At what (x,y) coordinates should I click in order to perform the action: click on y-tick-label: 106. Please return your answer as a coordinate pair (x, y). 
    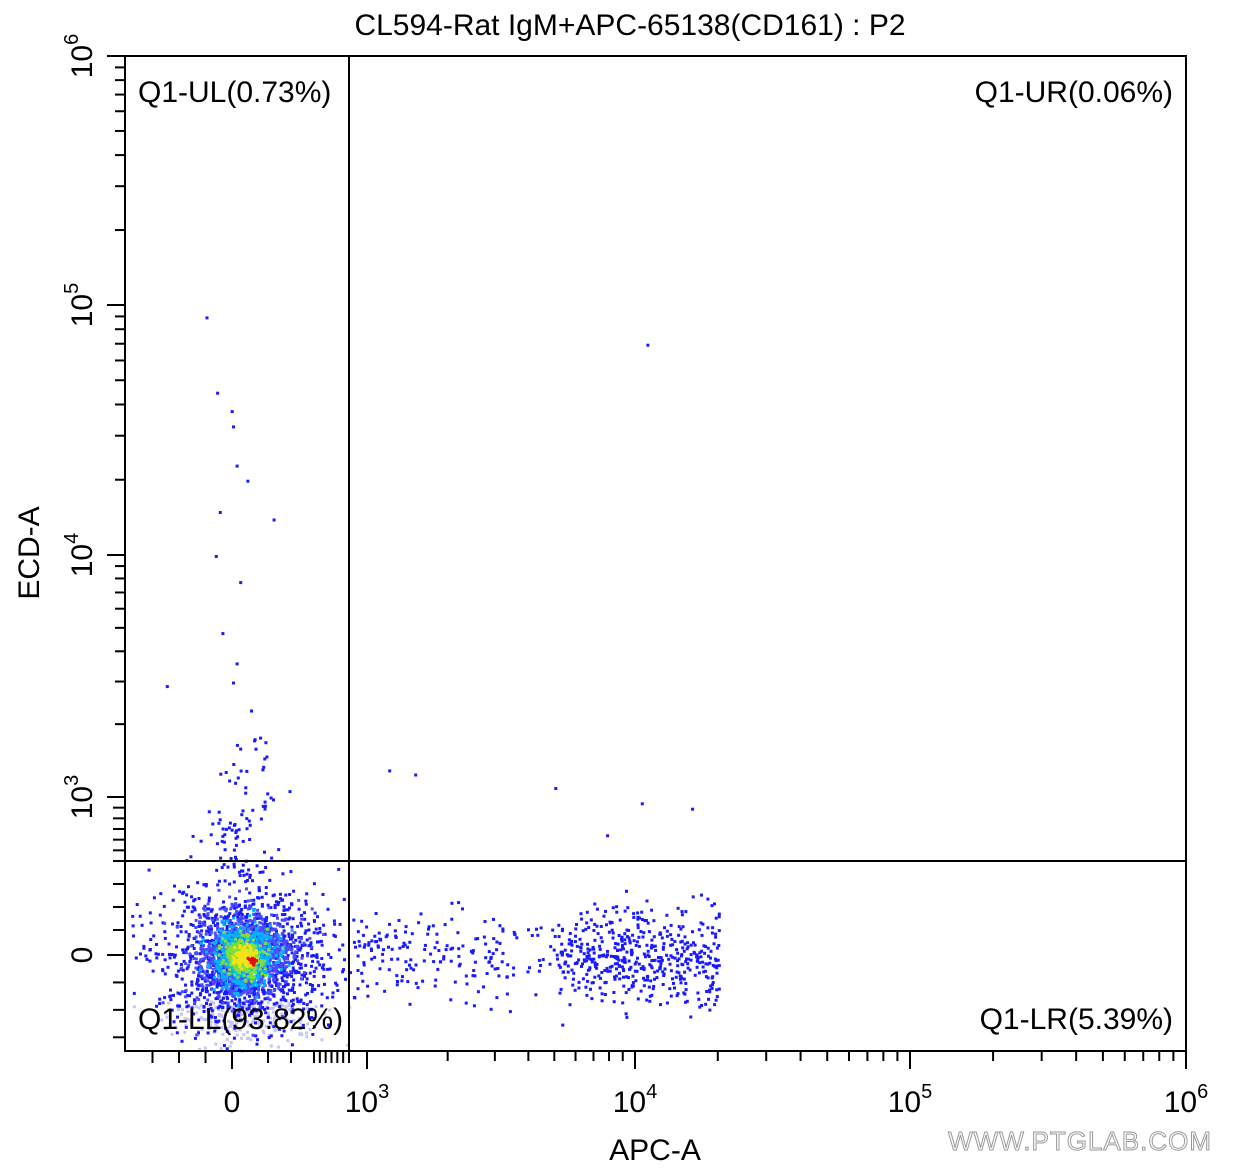
    Looking at the image, I should click on (80, 56).